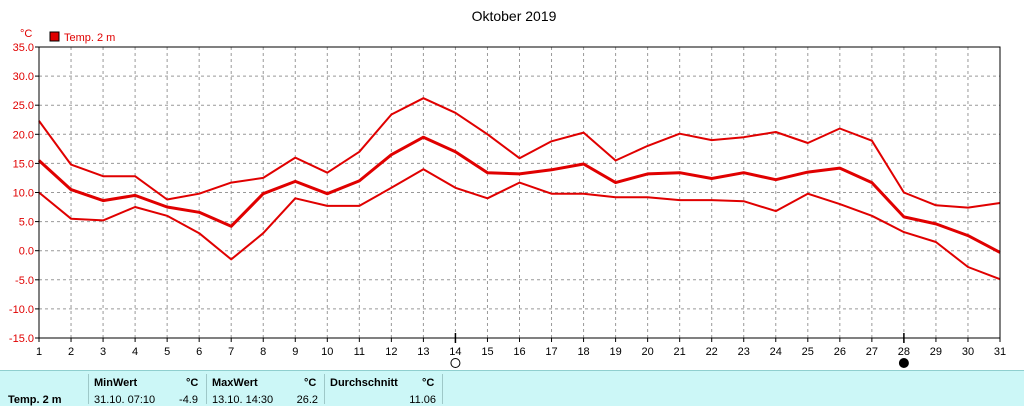 This screenshot has height=407, width=1024. I want to click on x-tick-label: 23, so click(744, 352).